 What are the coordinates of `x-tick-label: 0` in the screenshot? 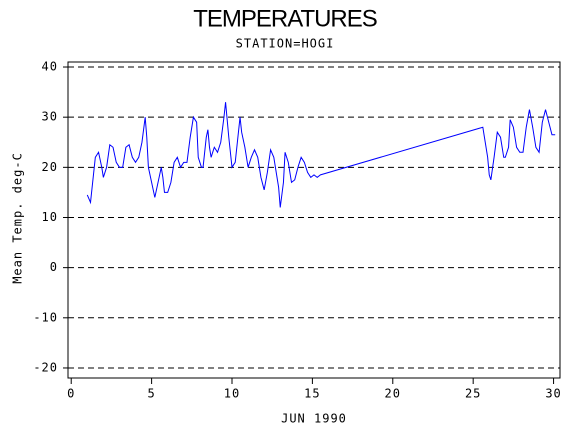 It's located at (71, 394).